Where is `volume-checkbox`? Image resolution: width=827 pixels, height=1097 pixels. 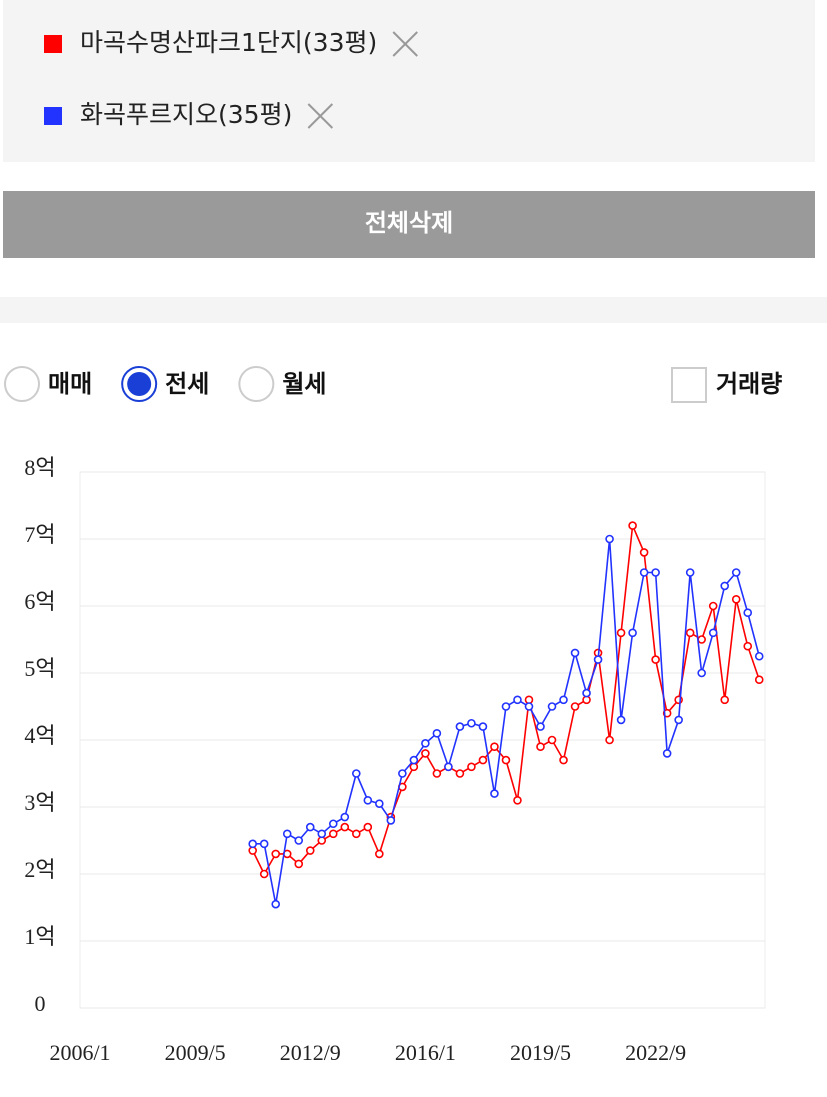 volume-checkbox is located at coordinates (689, 385).